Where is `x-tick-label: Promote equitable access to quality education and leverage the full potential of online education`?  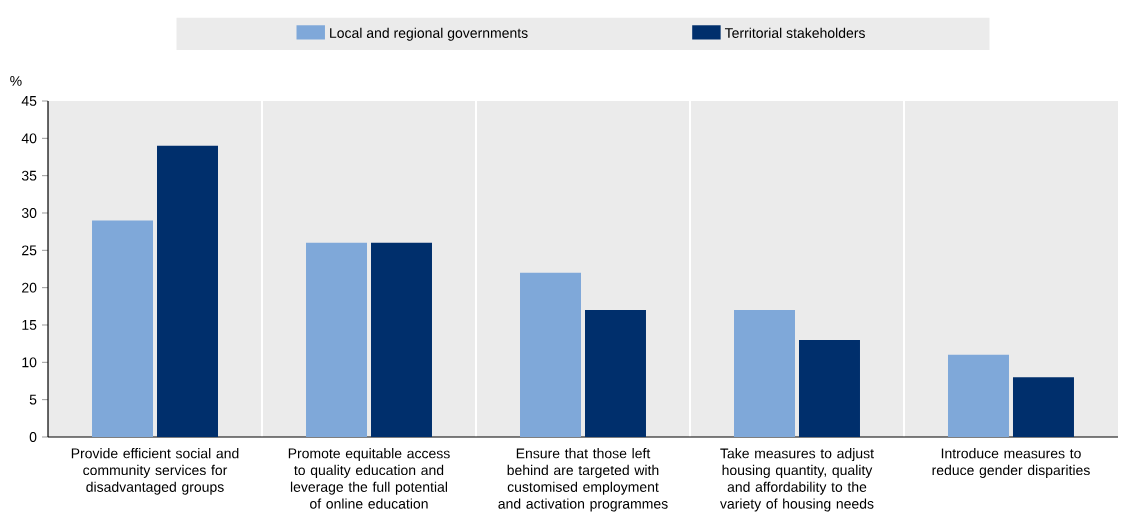 x-tick-label: Promote equitable access to quality education and leverage the full potential of online education is located at coordinates (369, 478).